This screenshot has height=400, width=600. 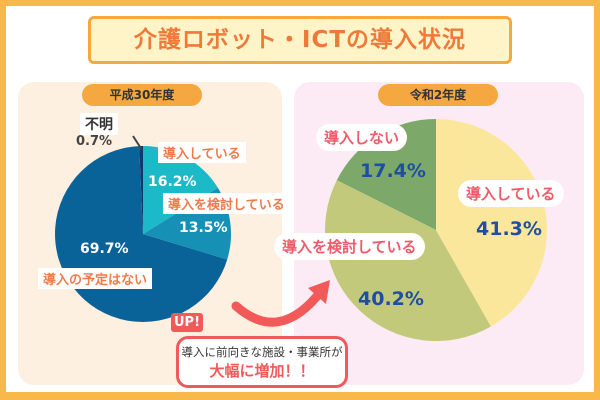 What do you see at coordinates (142, 95) in the screenshot?
I see `year-label-h30: 平成30年度` at bounding box center [142, 95].